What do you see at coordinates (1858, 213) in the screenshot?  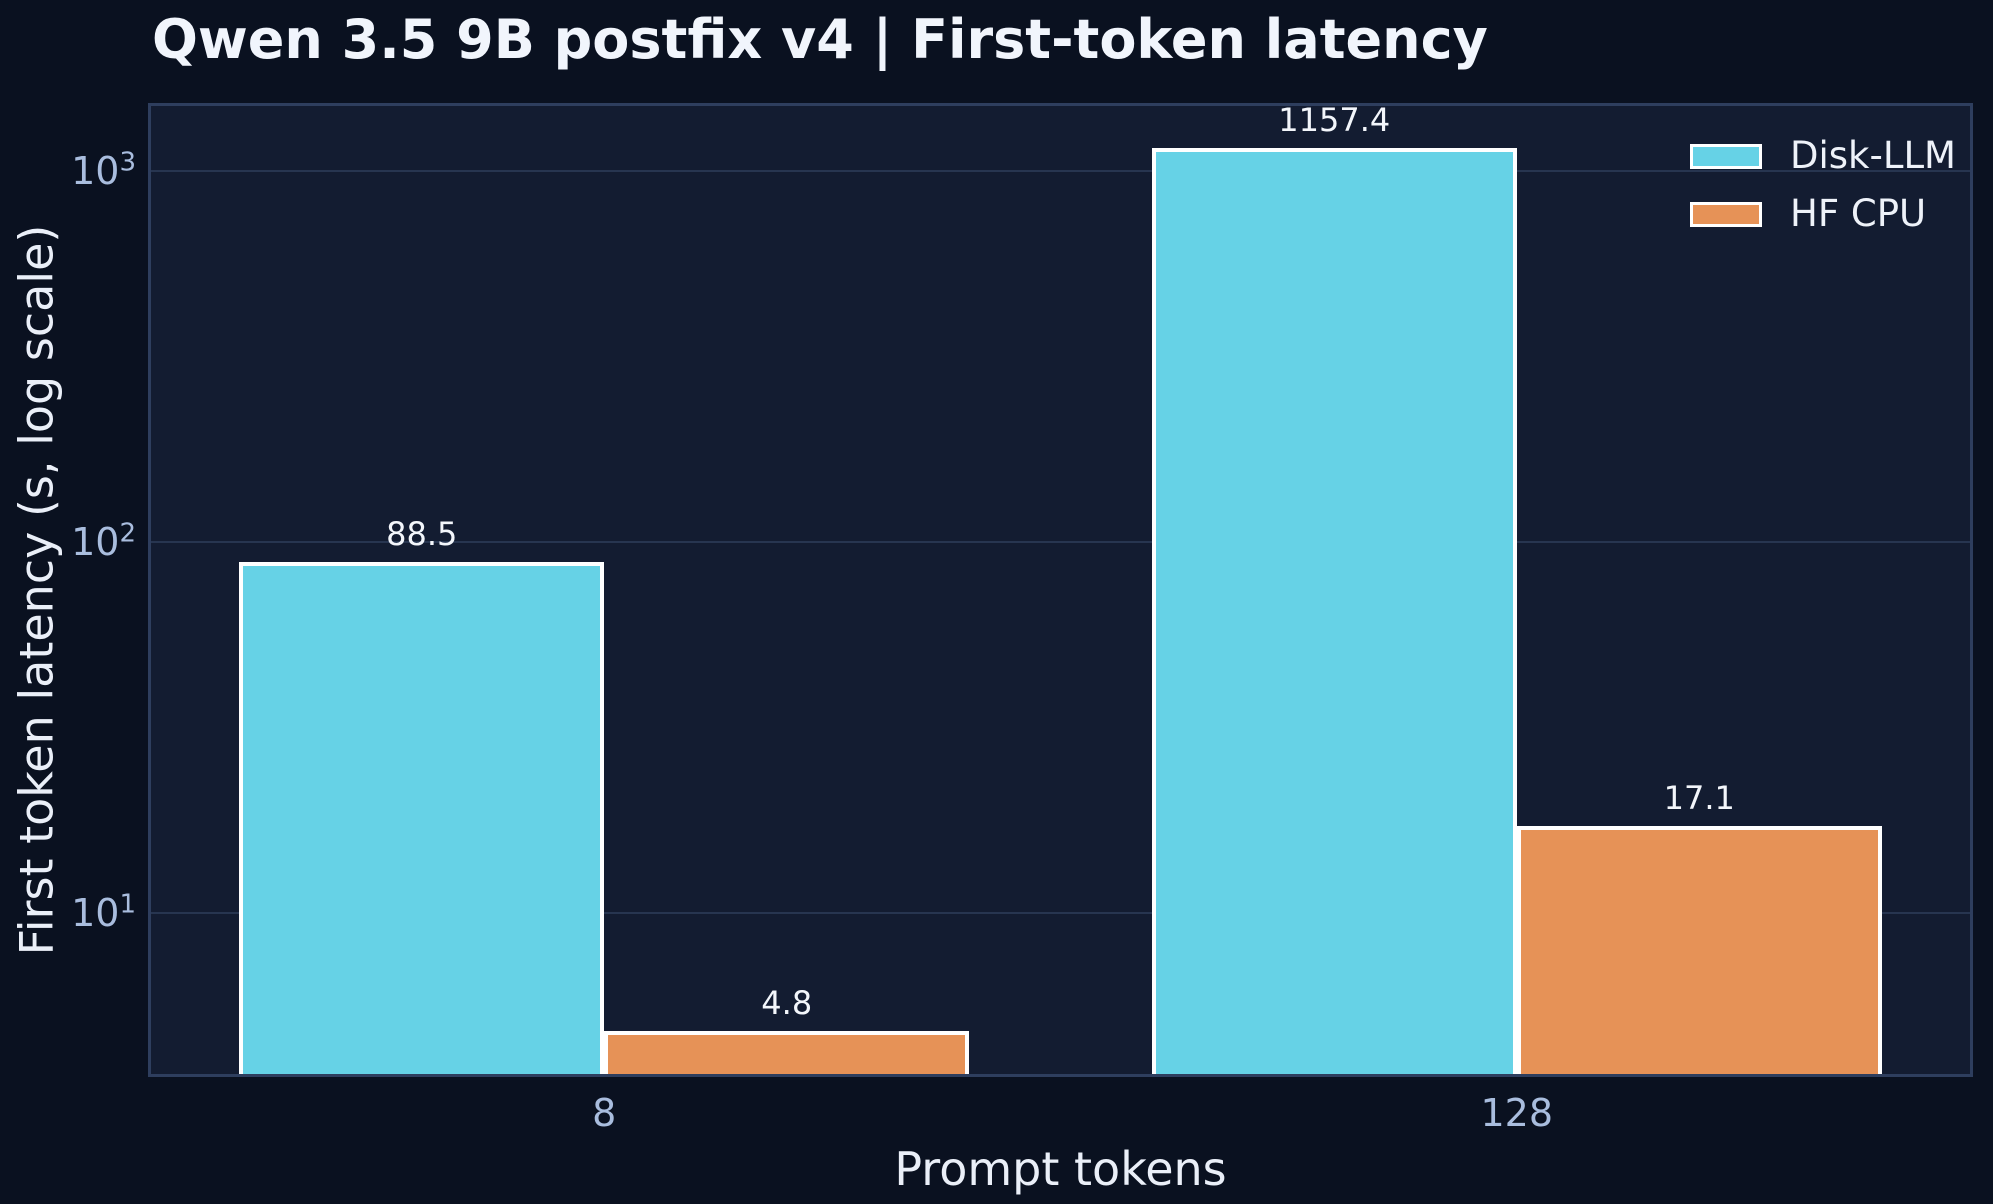 I see `legend-label: HF CPU` at bounding box center [1858, 213].